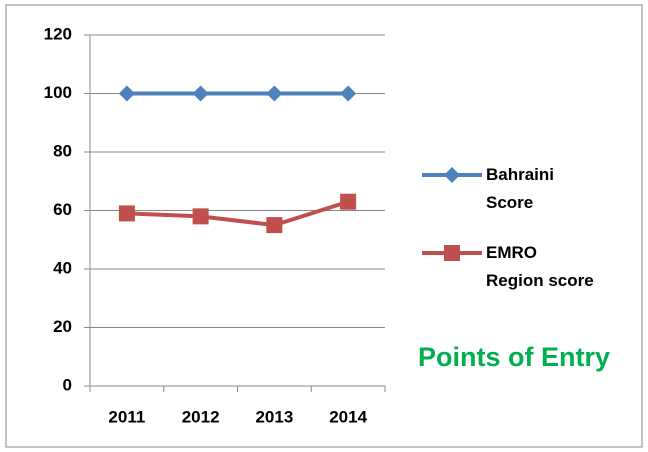  I want to click on annotation: Points of Entry, so click(514, 357).